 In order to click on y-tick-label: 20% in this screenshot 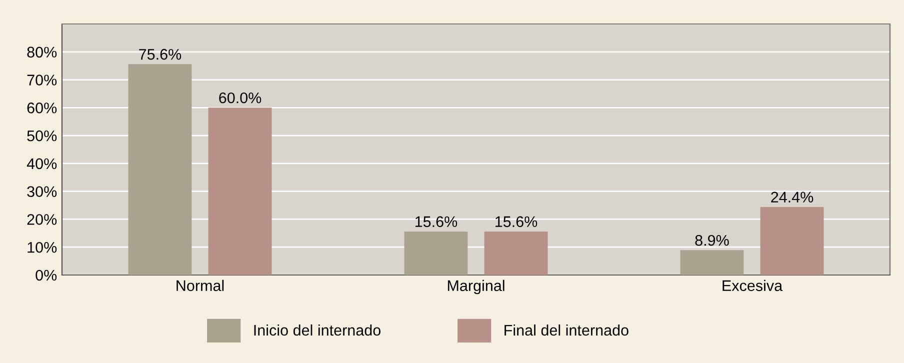, I will do `click(42, 219)`.